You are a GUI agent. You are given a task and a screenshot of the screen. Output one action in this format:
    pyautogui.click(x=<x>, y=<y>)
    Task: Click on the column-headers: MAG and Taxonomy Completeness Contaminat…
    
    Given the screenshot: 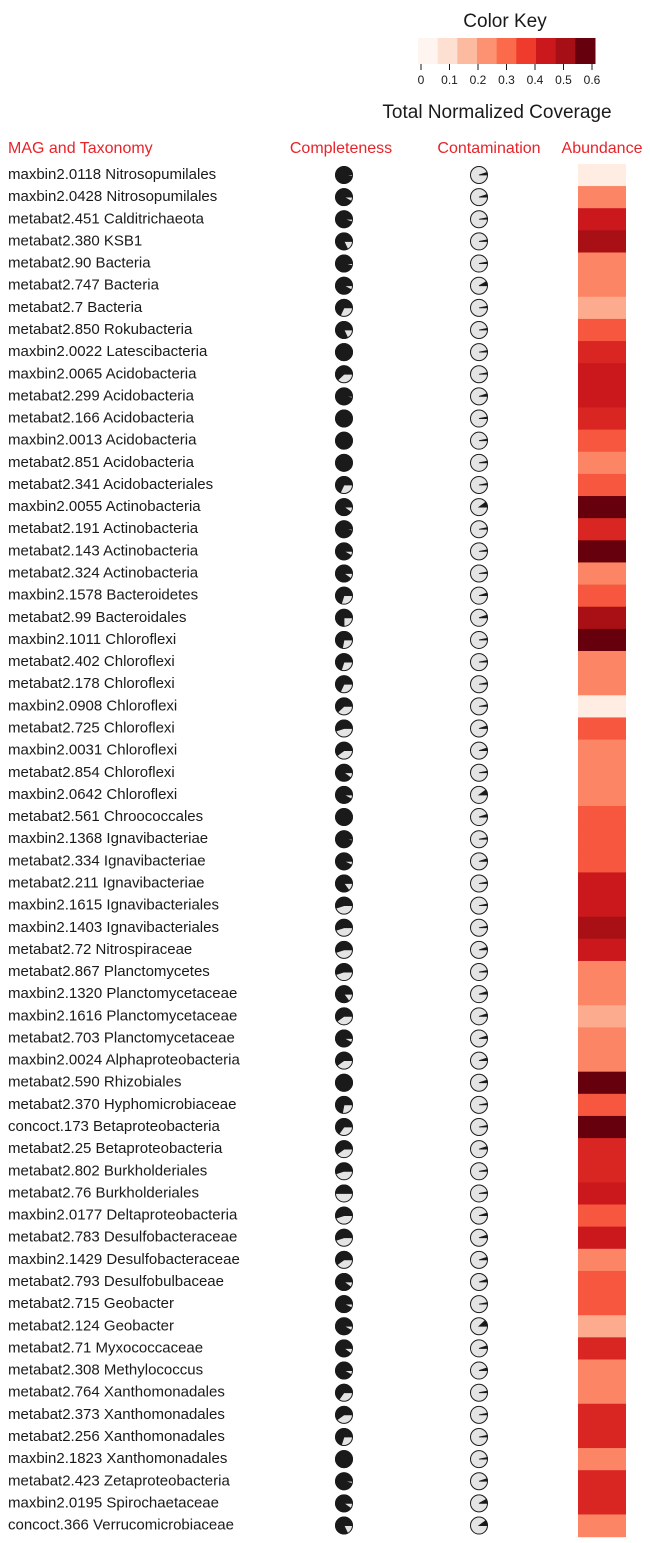 What is the action you would take?
    pyautogui.click(x=325, y=148)
    